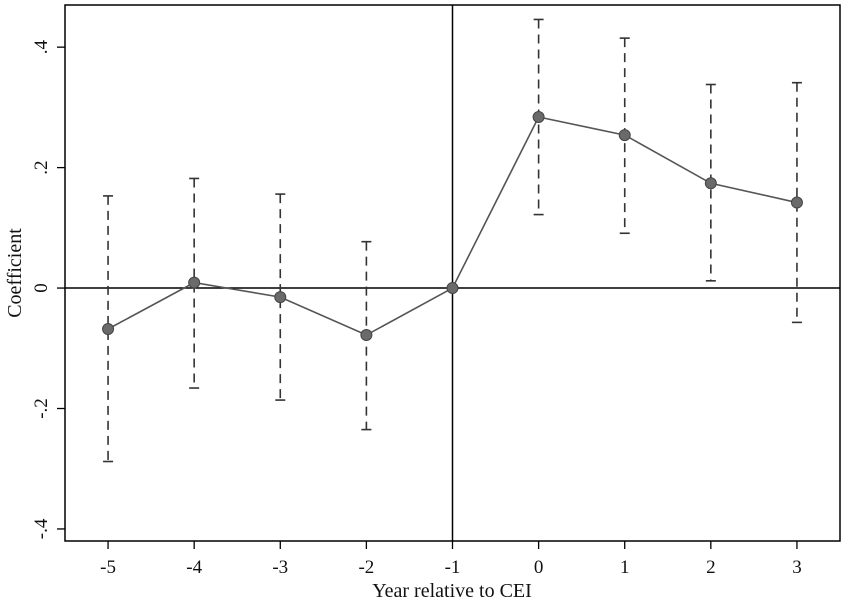  What do you see at coordinates (366, 567) in the screenshot?
I see `x-tick-label: -2` at bounding box center [366, 567].